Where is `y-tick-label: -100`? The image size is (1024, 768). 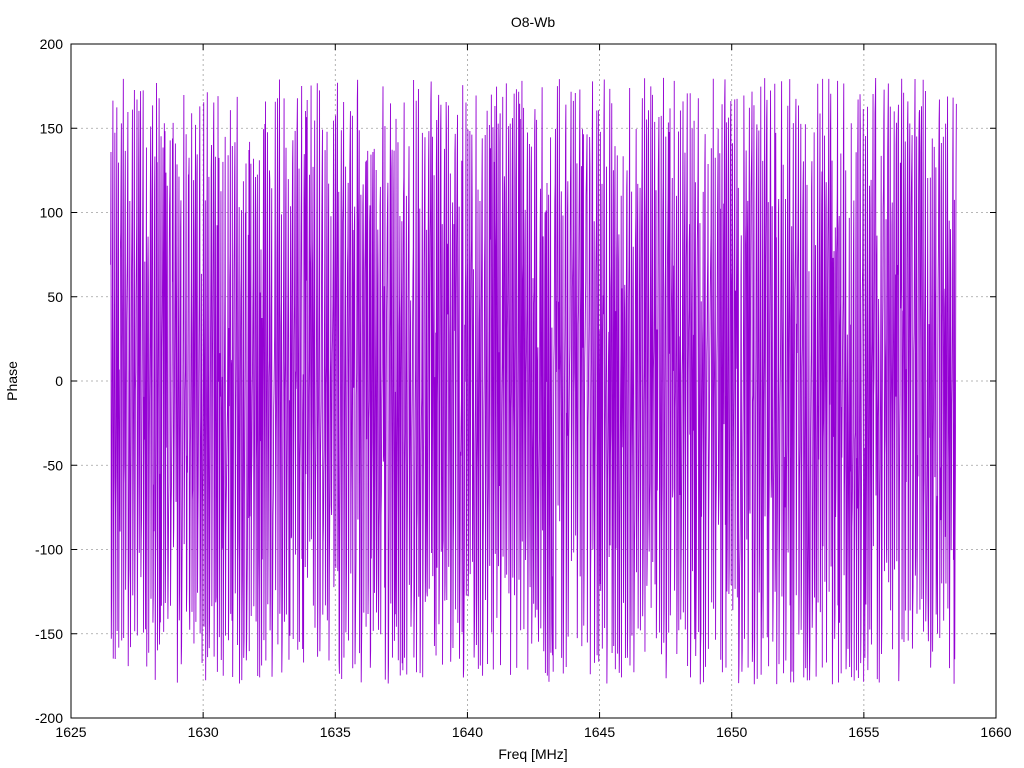
y-tick-label: -100 is located at coordinates (49, 550).